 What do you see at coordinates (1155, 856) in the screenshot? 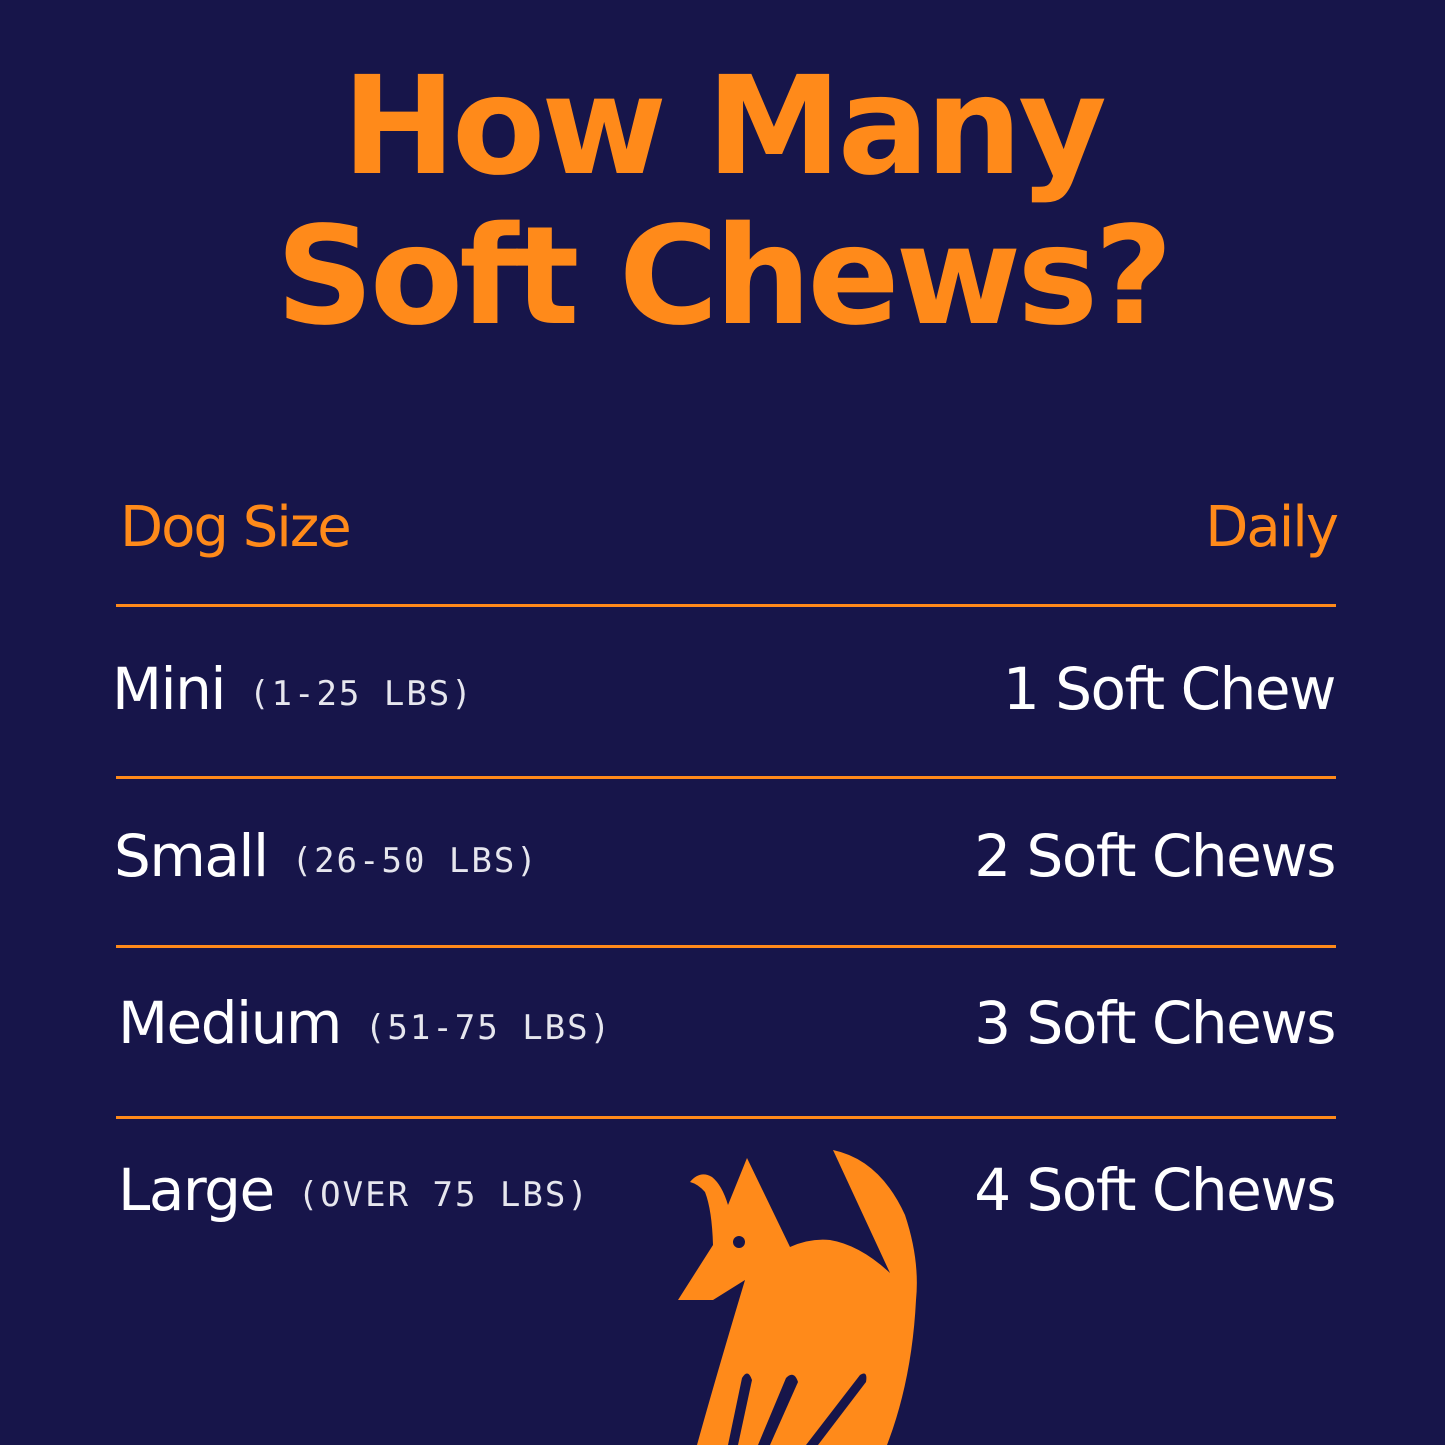
I see `row-small-daily: 2 Soft Chews` at bounding box center [1155, 856].